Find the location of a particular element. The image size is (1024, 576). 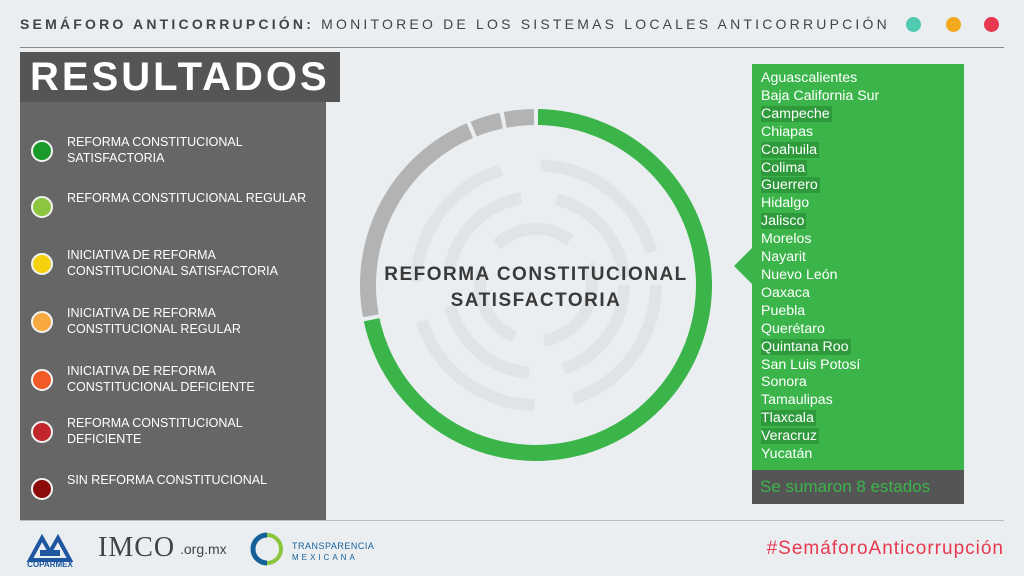

state-name: Jalisco is located at coordinates (784, 221).